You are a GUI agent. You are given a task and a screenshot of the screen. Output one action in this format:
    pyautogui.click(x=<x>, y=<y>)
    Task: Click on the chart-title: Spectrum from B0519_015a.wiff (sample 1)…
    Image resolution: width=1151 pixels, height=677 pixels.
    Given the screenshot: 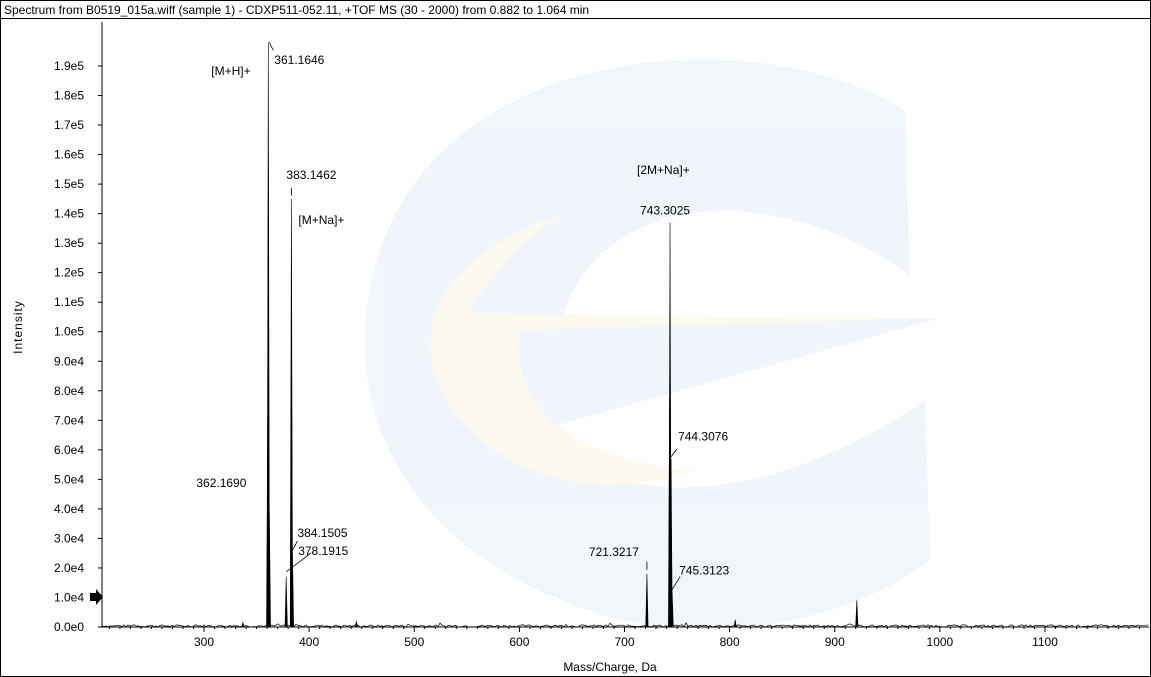 What is the action you would take?
    pyautogui.click(x=297, y=10)
    